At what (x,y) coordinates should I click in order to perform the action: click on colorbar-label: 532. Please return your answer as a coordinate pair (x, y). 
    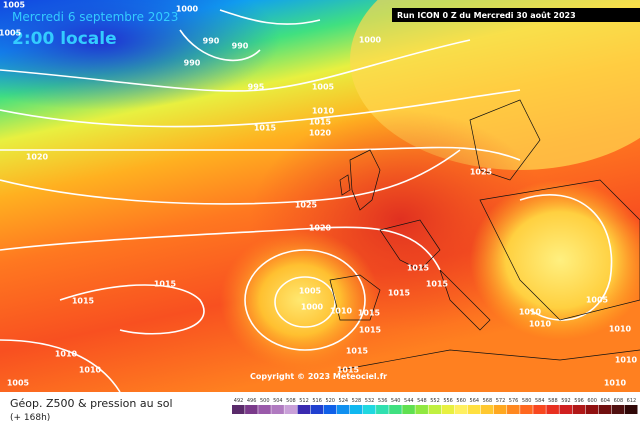
    Looking at the image, I should click on (370, 401).